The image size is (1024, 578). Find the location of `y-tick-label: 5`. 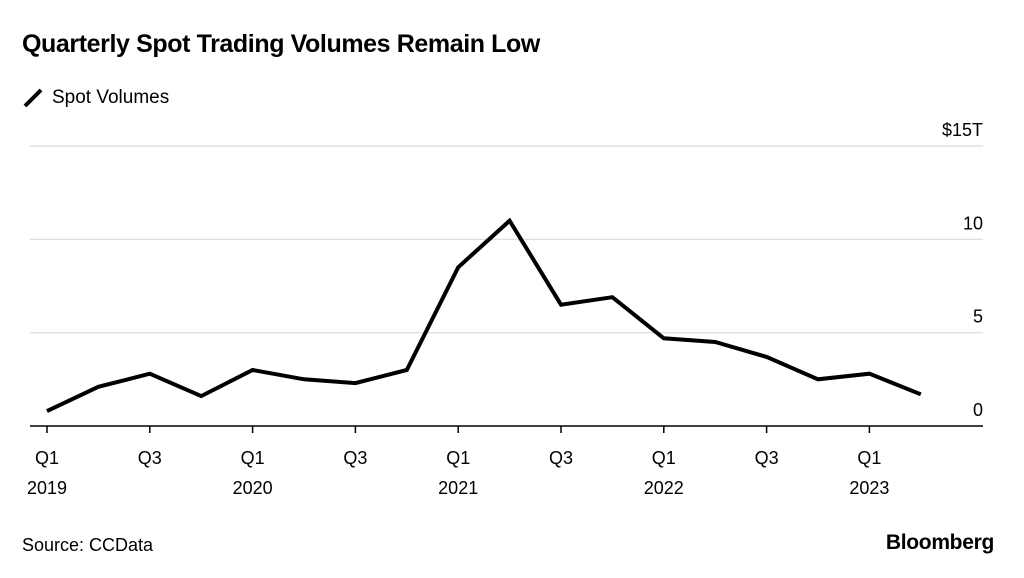

y-tick-label: 5 is located at coordinates (978, 317).